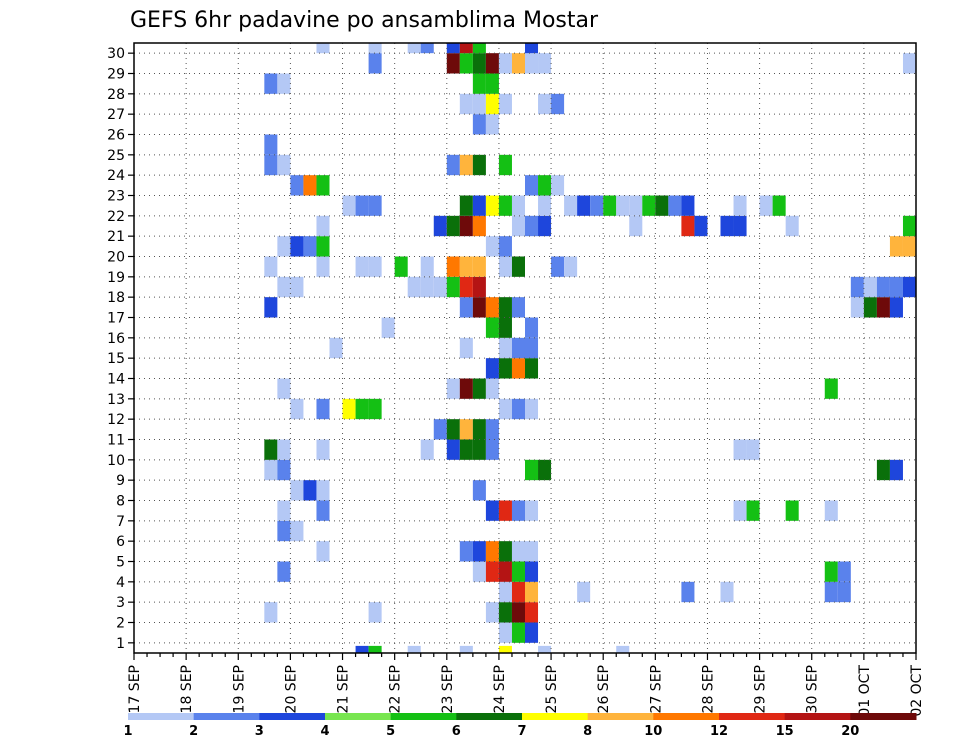  Describe the element at coordinates (116, 461) in the screenshot. I see `y-tick-label: 10` at that location.